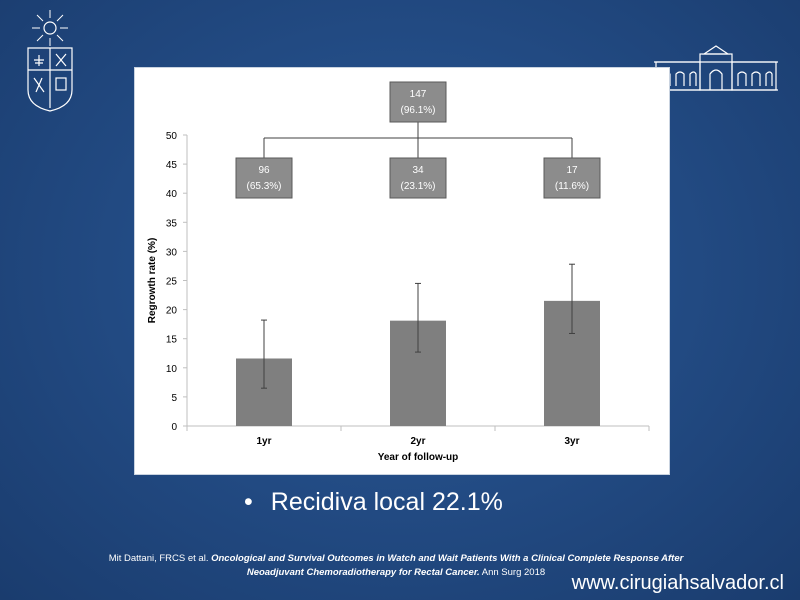 This screenshot has width=800, height=600. Describe the element at coordinates (417, 441) in the screenshot. I see `x-tick-label: 2yr` at that location.